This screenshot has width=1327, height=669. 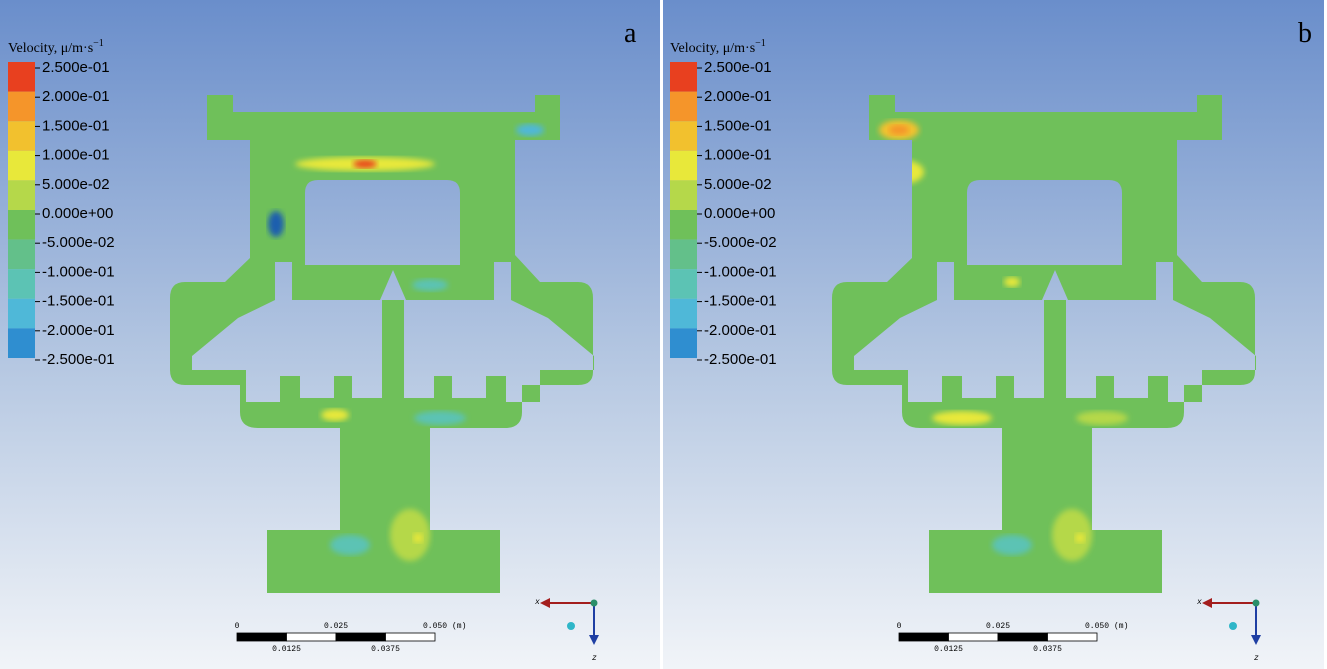 I want to click on panel-divider, so click(x=661, y=334).